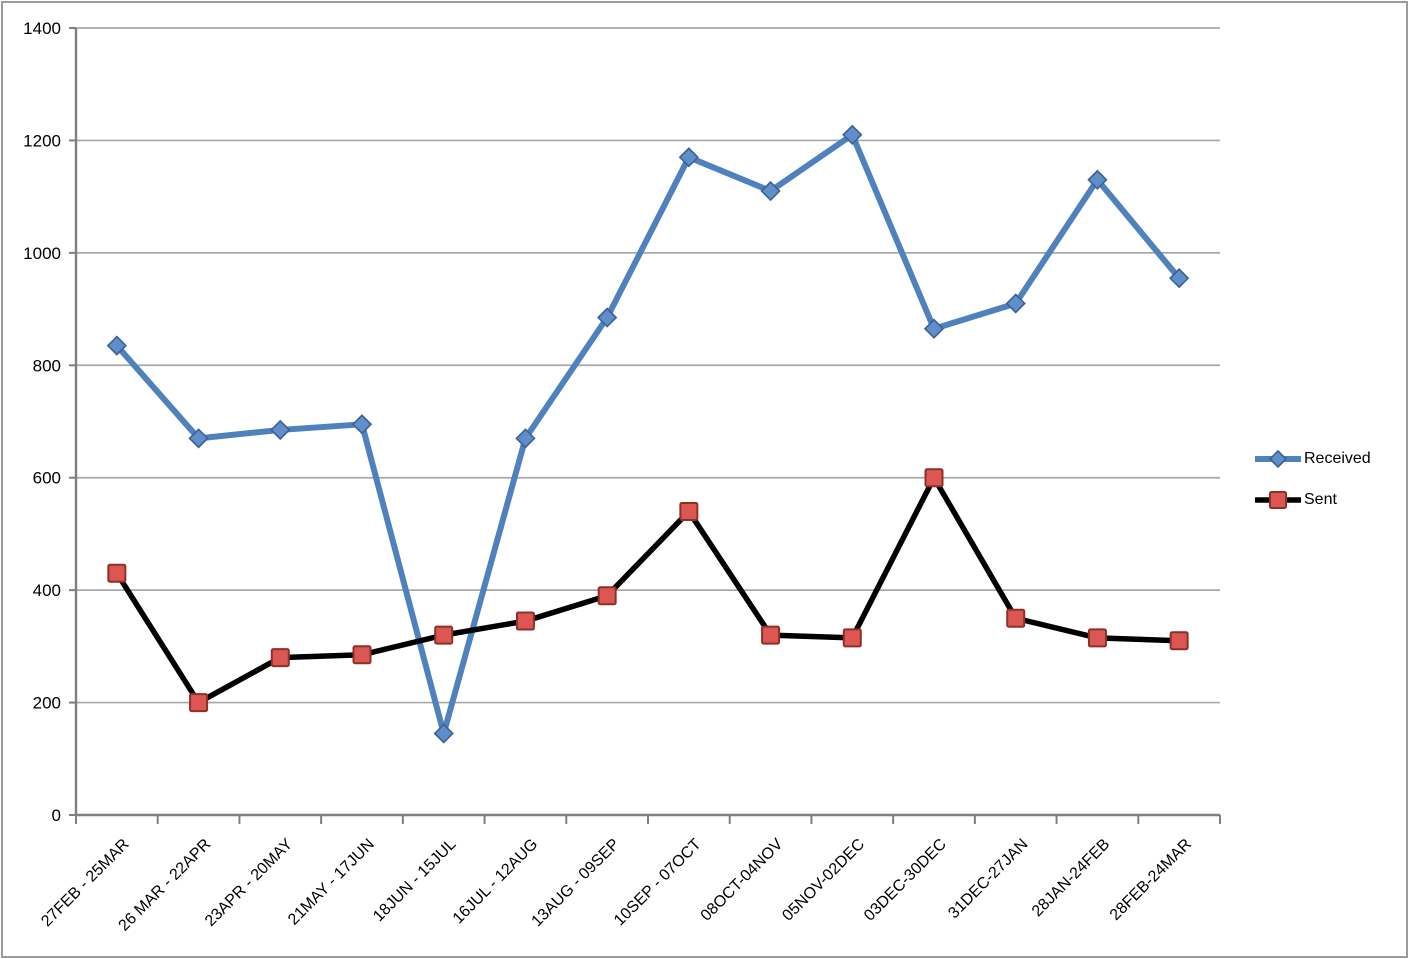  I want to click on legend-item-received: Received, so click(1312, 459).